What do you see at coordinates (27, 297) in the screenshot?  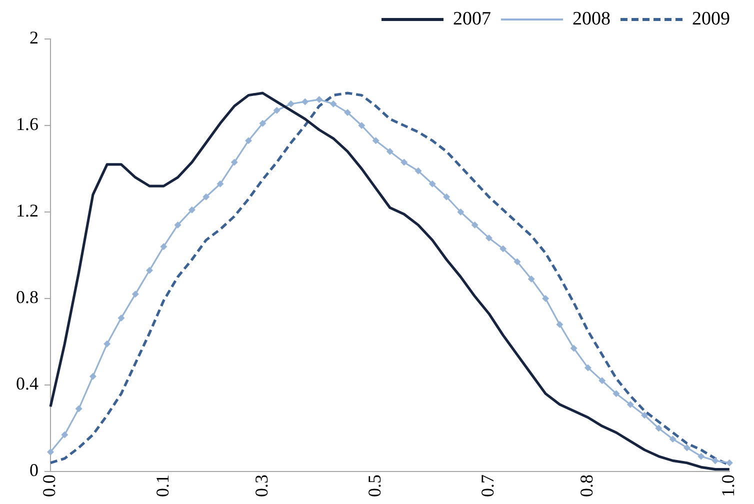 I see `y-tick-label: 0.8` at bounding box center [27, 297].